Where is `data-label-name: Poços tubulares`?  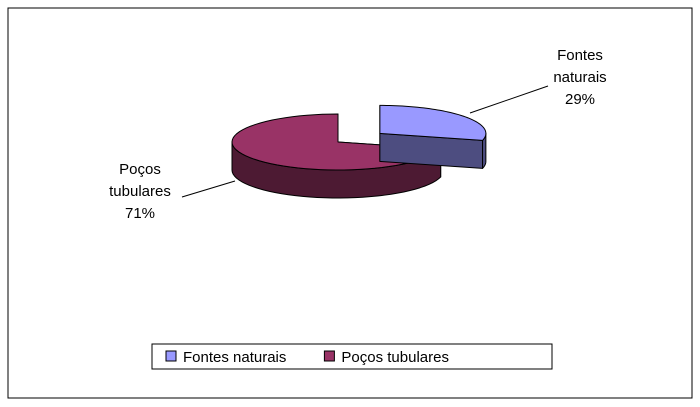 data-label-name: Poços tubulares is located at coordinates (140, 180).